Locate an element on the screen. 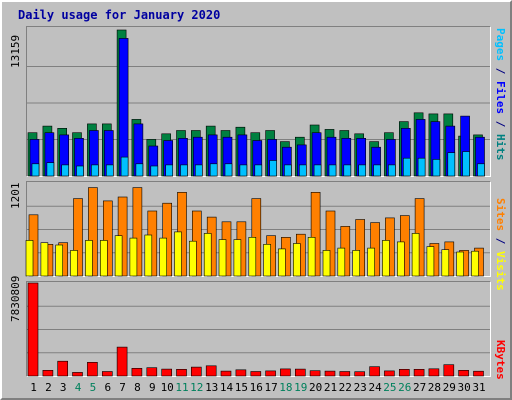 This screenshot has width=512, height=400. day-label-3: 3 is located at coordinates (63, 387).